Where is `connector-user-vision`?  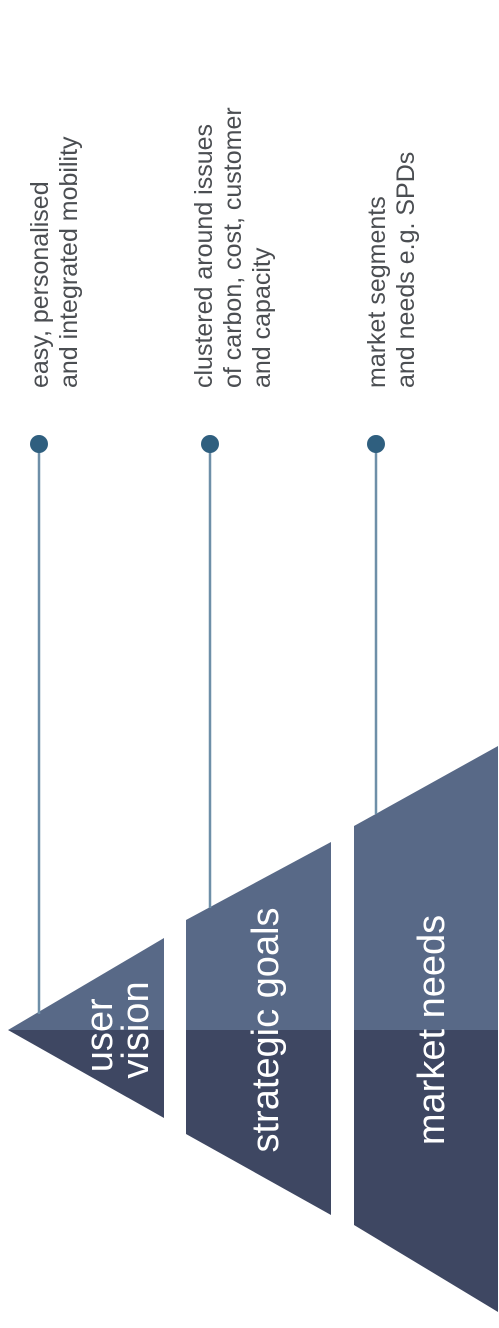 connector-user-vision is located at coordinates (39, 724).